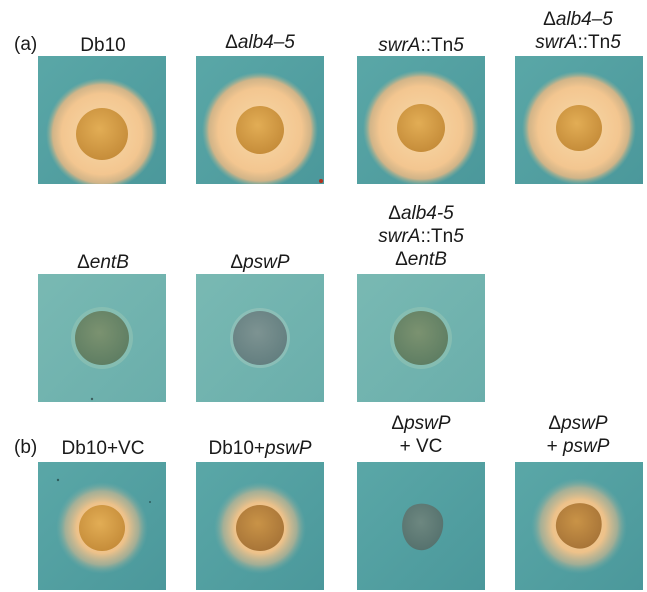 The image size is (647, 592). Describe the element at coordinates (260, 262) in the screenshot. I see `label-pswp: ΔpswP` at that location.